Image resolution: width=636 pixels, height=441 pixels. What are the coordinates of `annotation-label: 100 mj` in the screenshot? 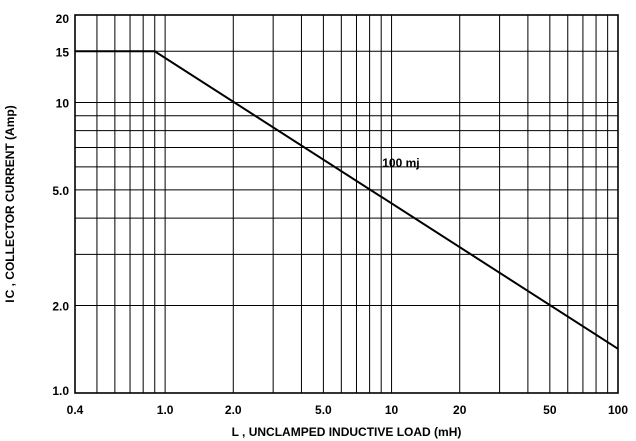 It's located at (400, 163).